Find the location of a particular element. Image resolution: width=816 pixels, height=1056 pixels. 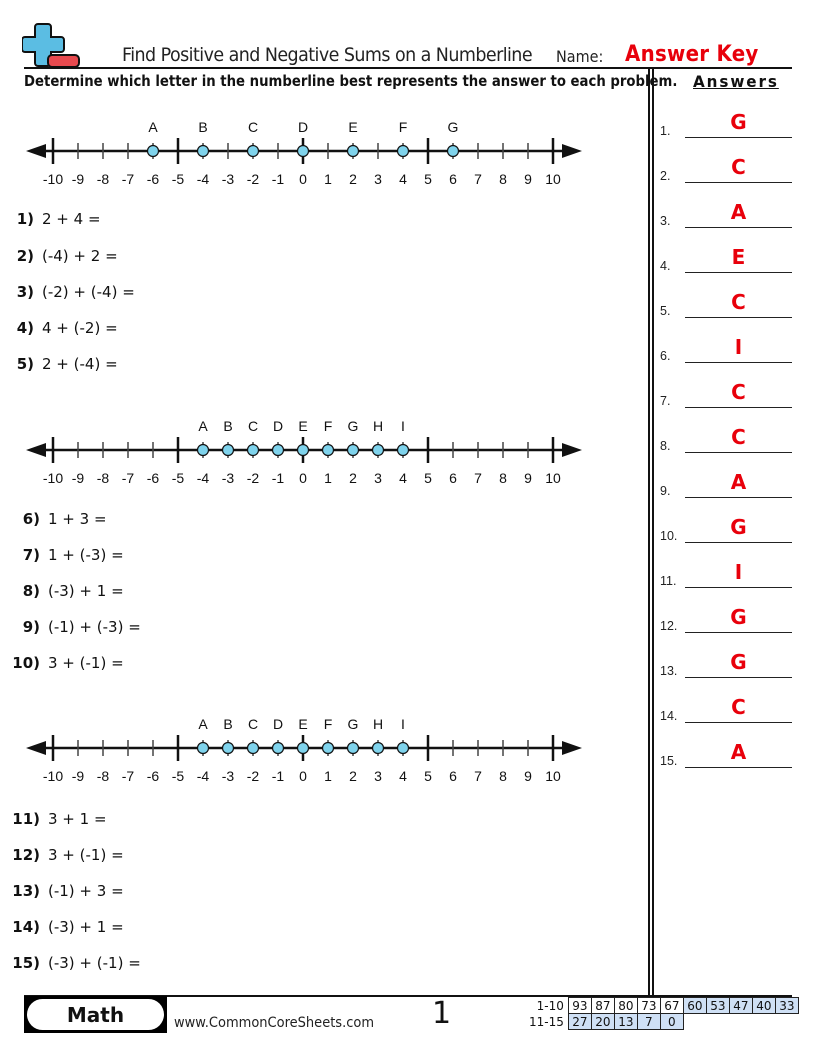

header-divider is located at coordinates (408, 68).